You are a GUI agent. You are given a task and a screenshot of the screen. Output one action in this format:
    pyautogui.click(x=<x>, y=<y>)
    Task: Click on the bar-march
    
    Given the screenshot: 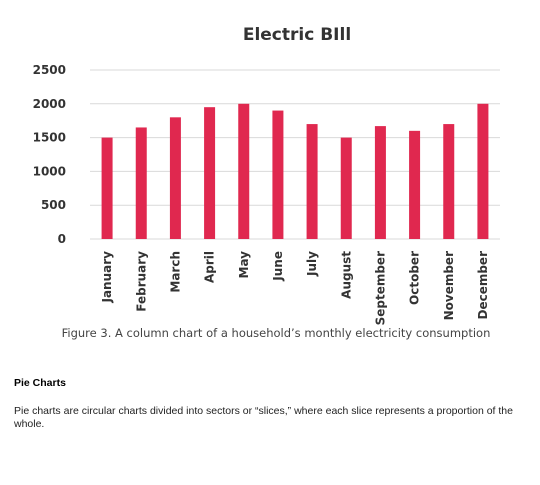 What is the action you would take?
    pyautogui.click(x=175, y=178)
    